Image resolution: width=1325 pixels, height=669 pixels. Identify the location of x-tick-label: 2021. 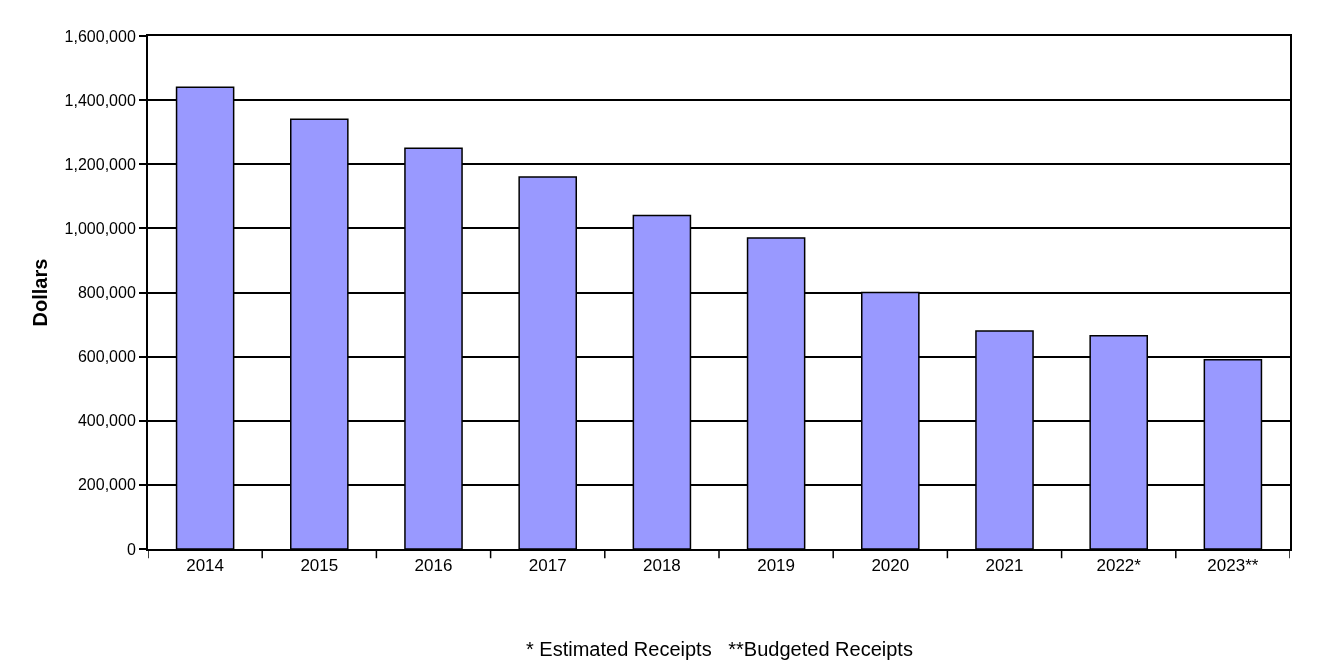
(1004, 566).